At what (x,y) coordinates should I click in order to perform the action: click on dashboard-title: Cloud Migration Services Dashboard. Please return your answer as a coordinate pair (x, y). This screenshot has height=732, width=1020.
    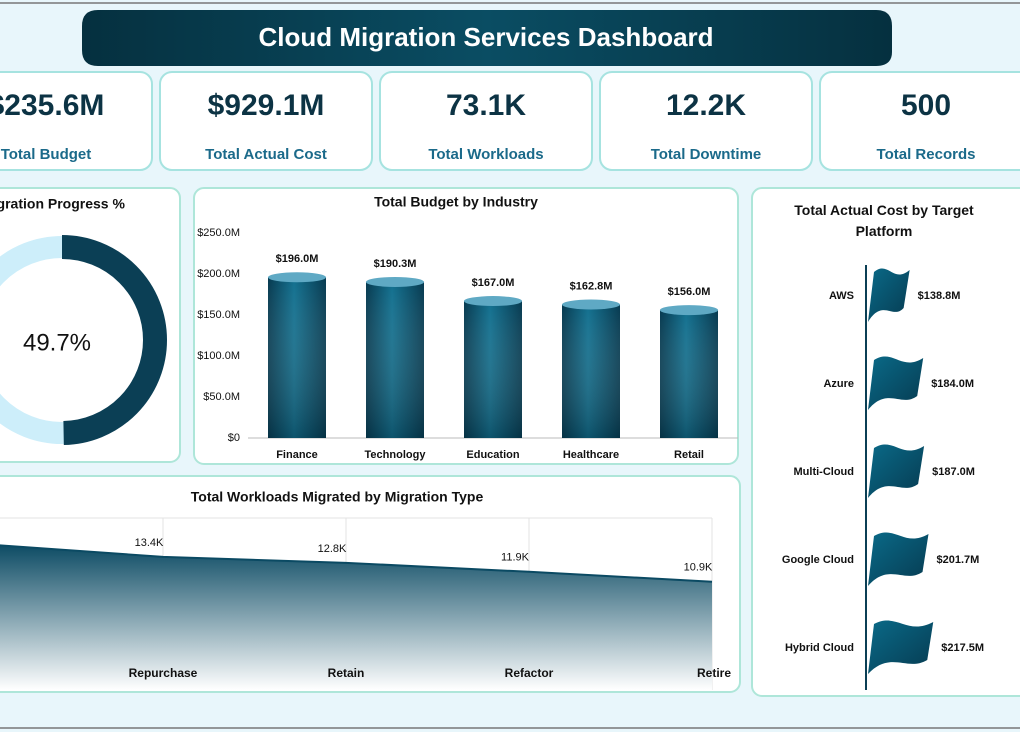
    Looking at the image, I should click on (485, 37).